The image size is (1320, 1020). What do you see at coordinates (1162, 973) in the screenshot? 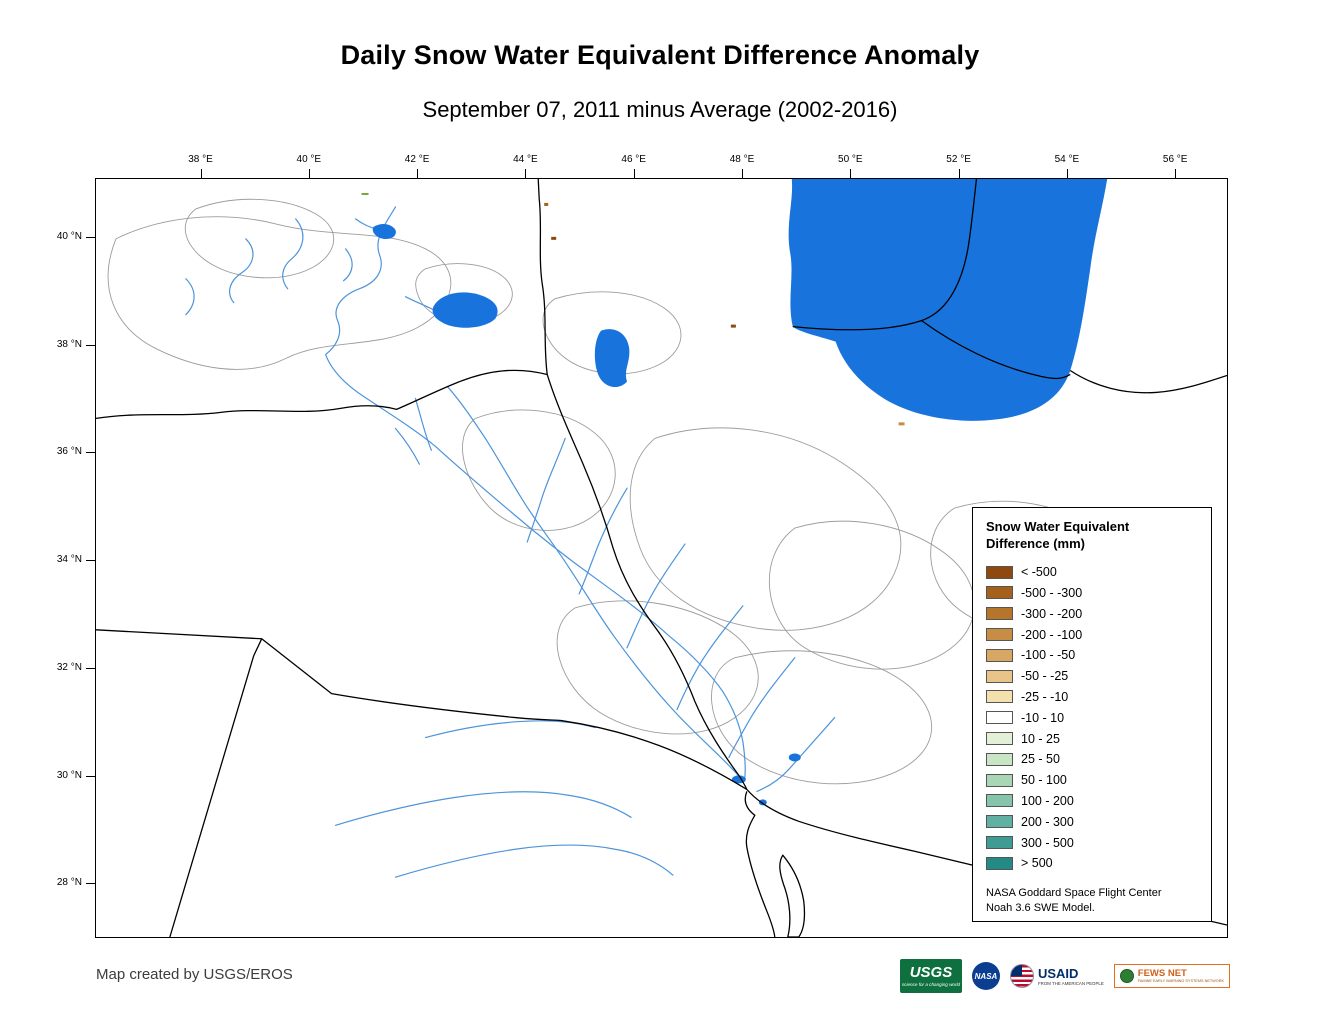
I see `fewsnet-logo-text: FEWS NET` at bounding box center [1162, 973].